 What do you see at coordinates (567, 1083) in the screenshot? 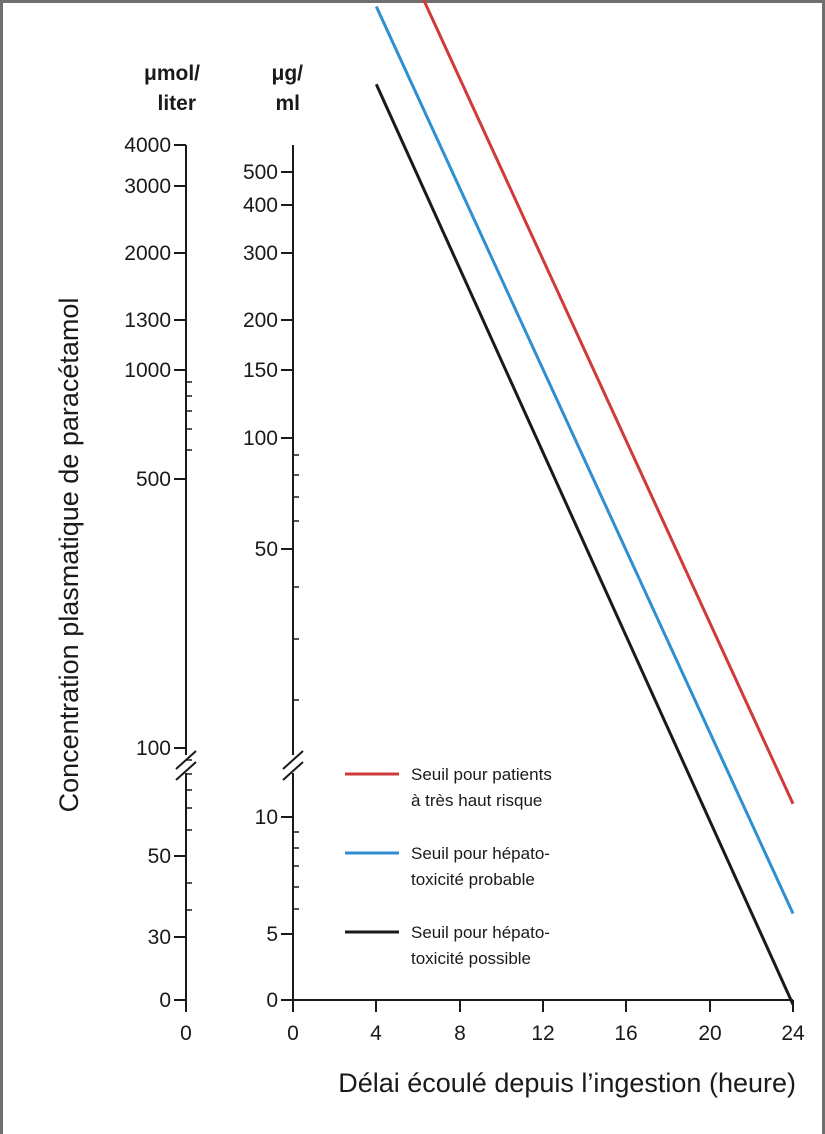
I see `x-axis-title: Délai écoulé depuis l’ingestion (heure)` at bounding box center [567, 1083].